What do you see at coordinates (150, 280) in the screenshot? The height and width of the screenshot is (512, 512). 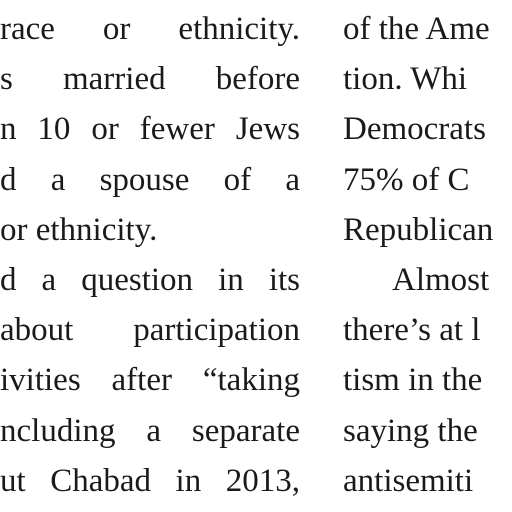 I see `text-line: d a question in its` at bounding box center [150, 280].